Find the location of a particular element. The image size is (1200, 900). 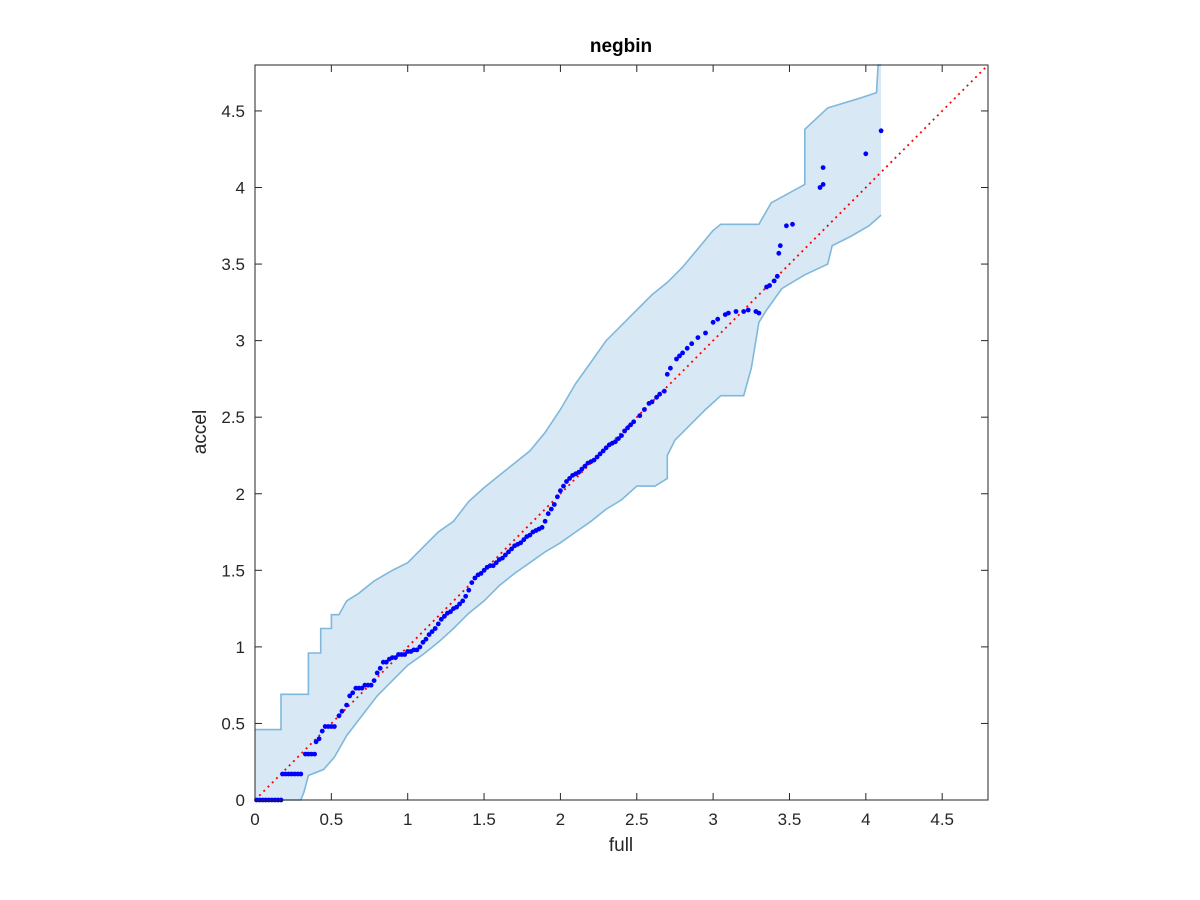

y-tick-label: 2 is located at coordinates (240, 494).